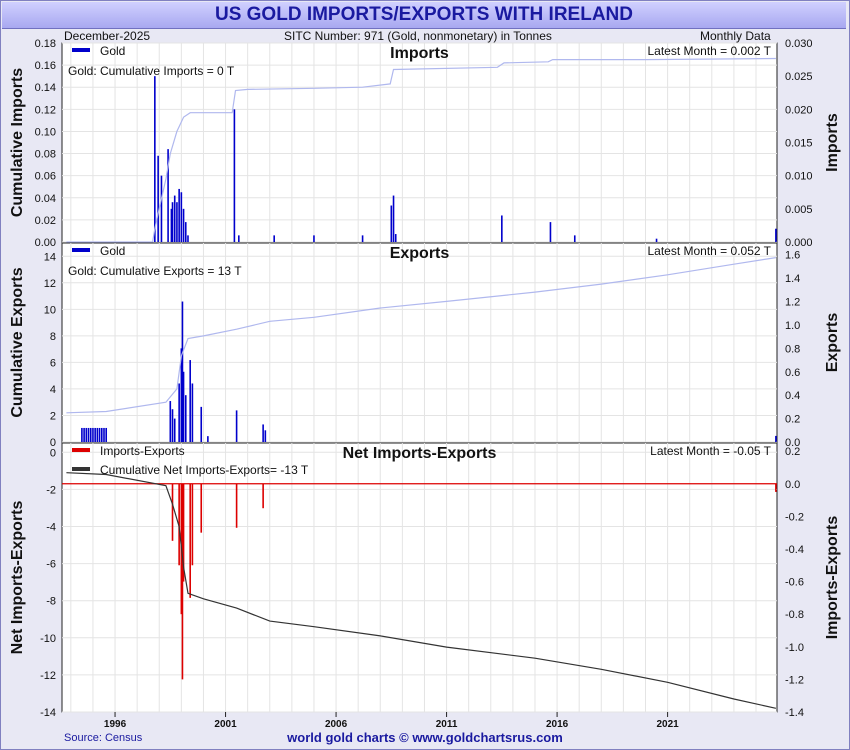  What do you see at coordinates (794, 648) in the screenshot?
I see `y-tick-label-right: -1.0` at bounding box center [794, 648].